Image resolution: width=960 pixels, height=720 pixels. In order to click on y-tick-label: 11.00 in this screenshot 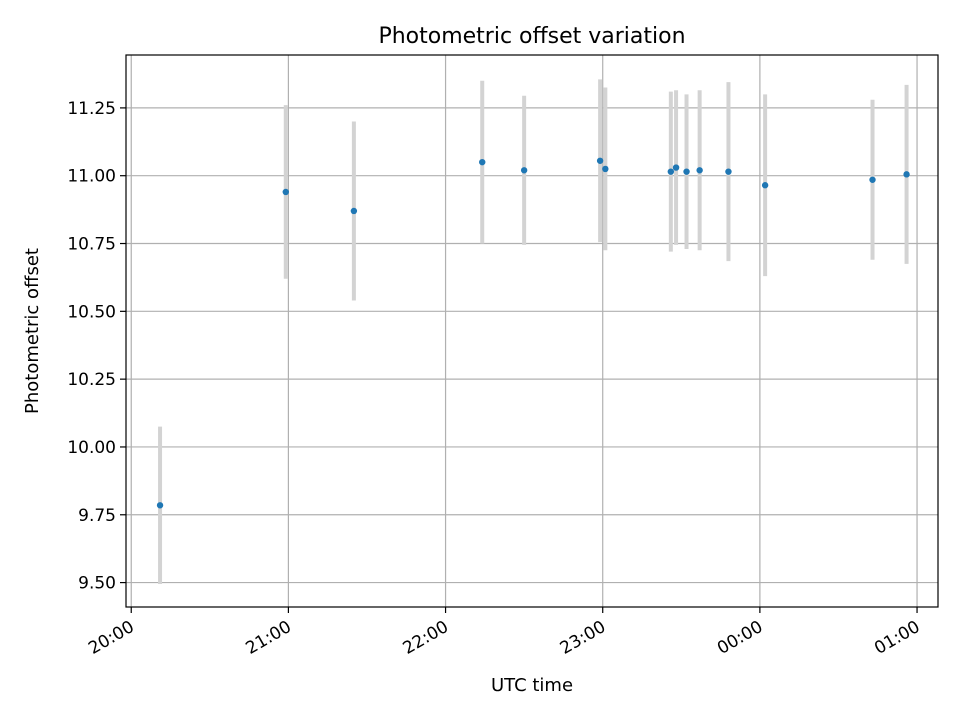, I will do `click(91, 177)`.